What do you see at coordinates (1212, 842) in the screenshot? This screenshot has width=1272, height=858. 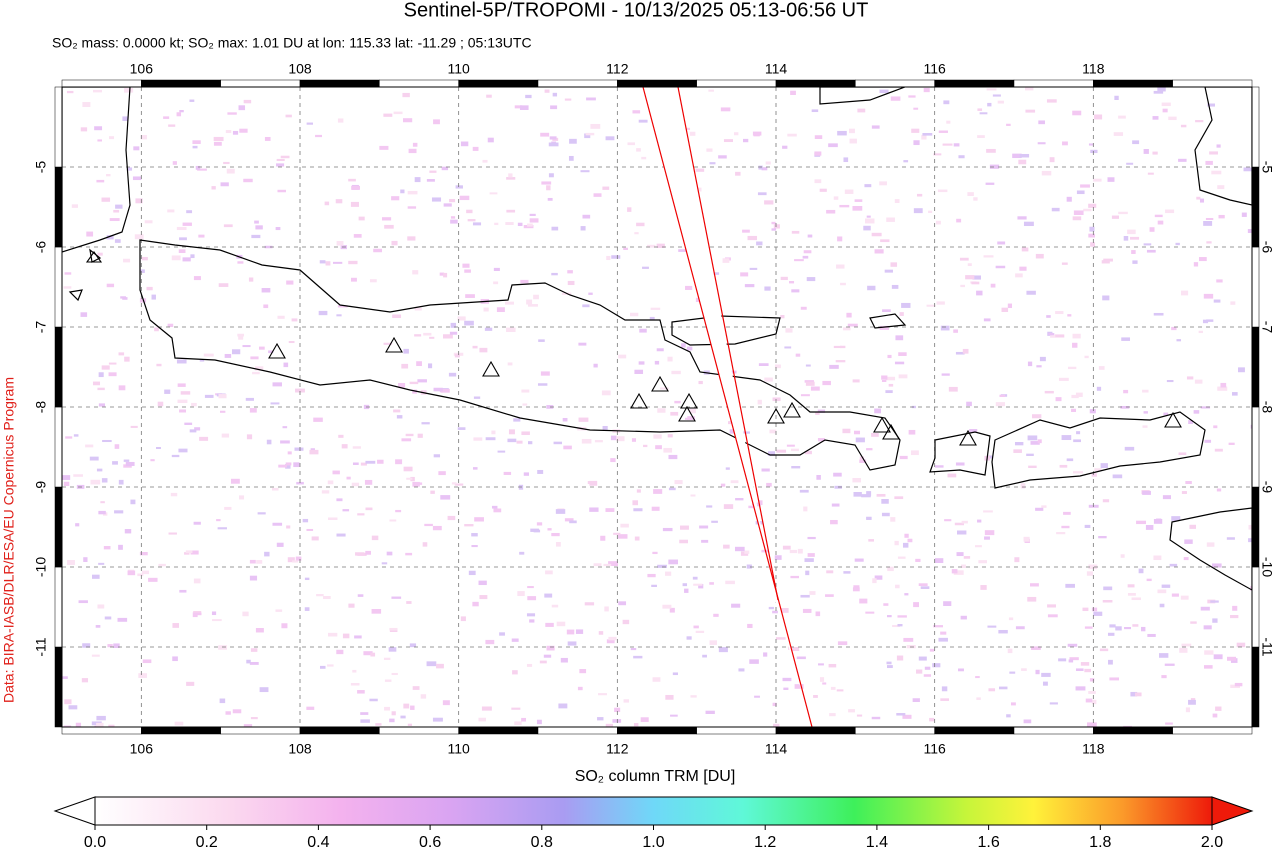 I see `colorbar-tick-label: 2.0` at bounding box center [1212, 842].